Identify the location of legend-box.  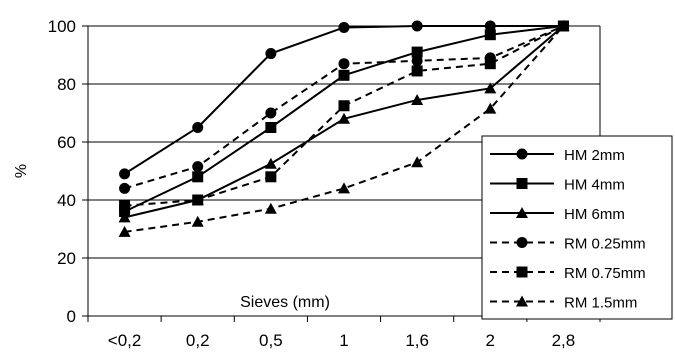
(577, 227).